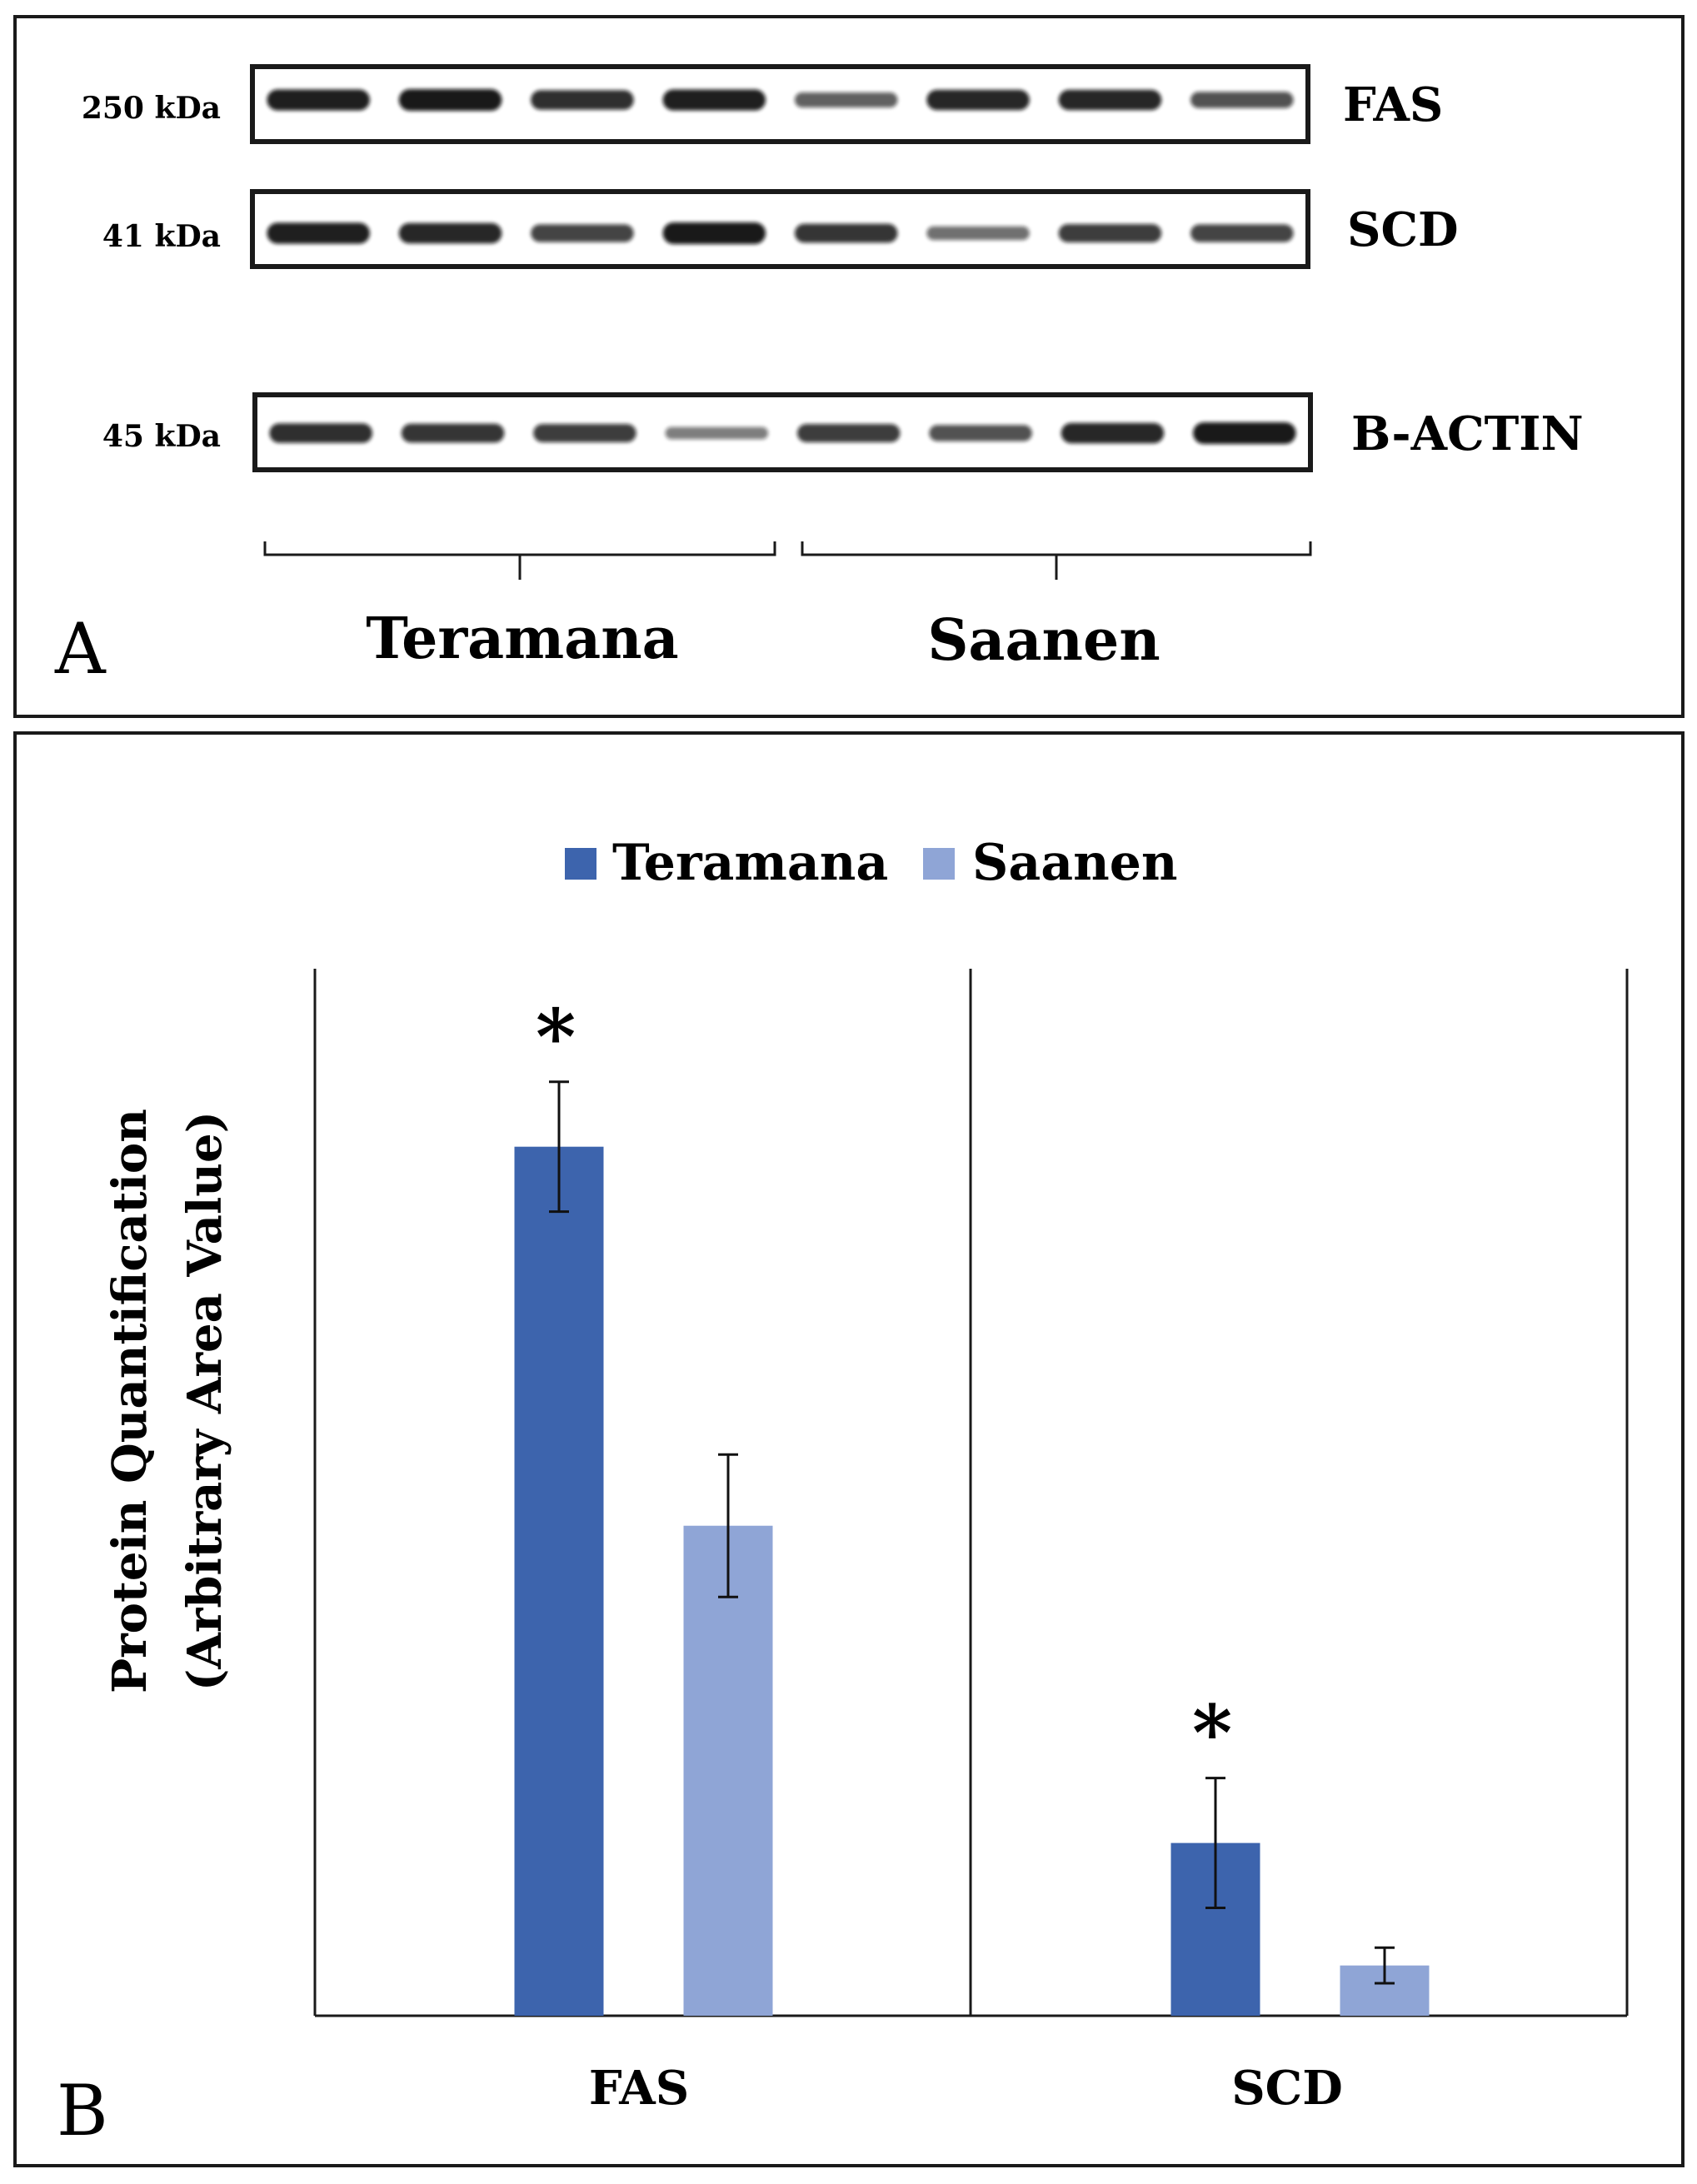 This screenshot has height=2184, width=1697. Describe the element at coordinates (559, 1581) in the screenshot. I see `bar-teramana-fas` at that location.